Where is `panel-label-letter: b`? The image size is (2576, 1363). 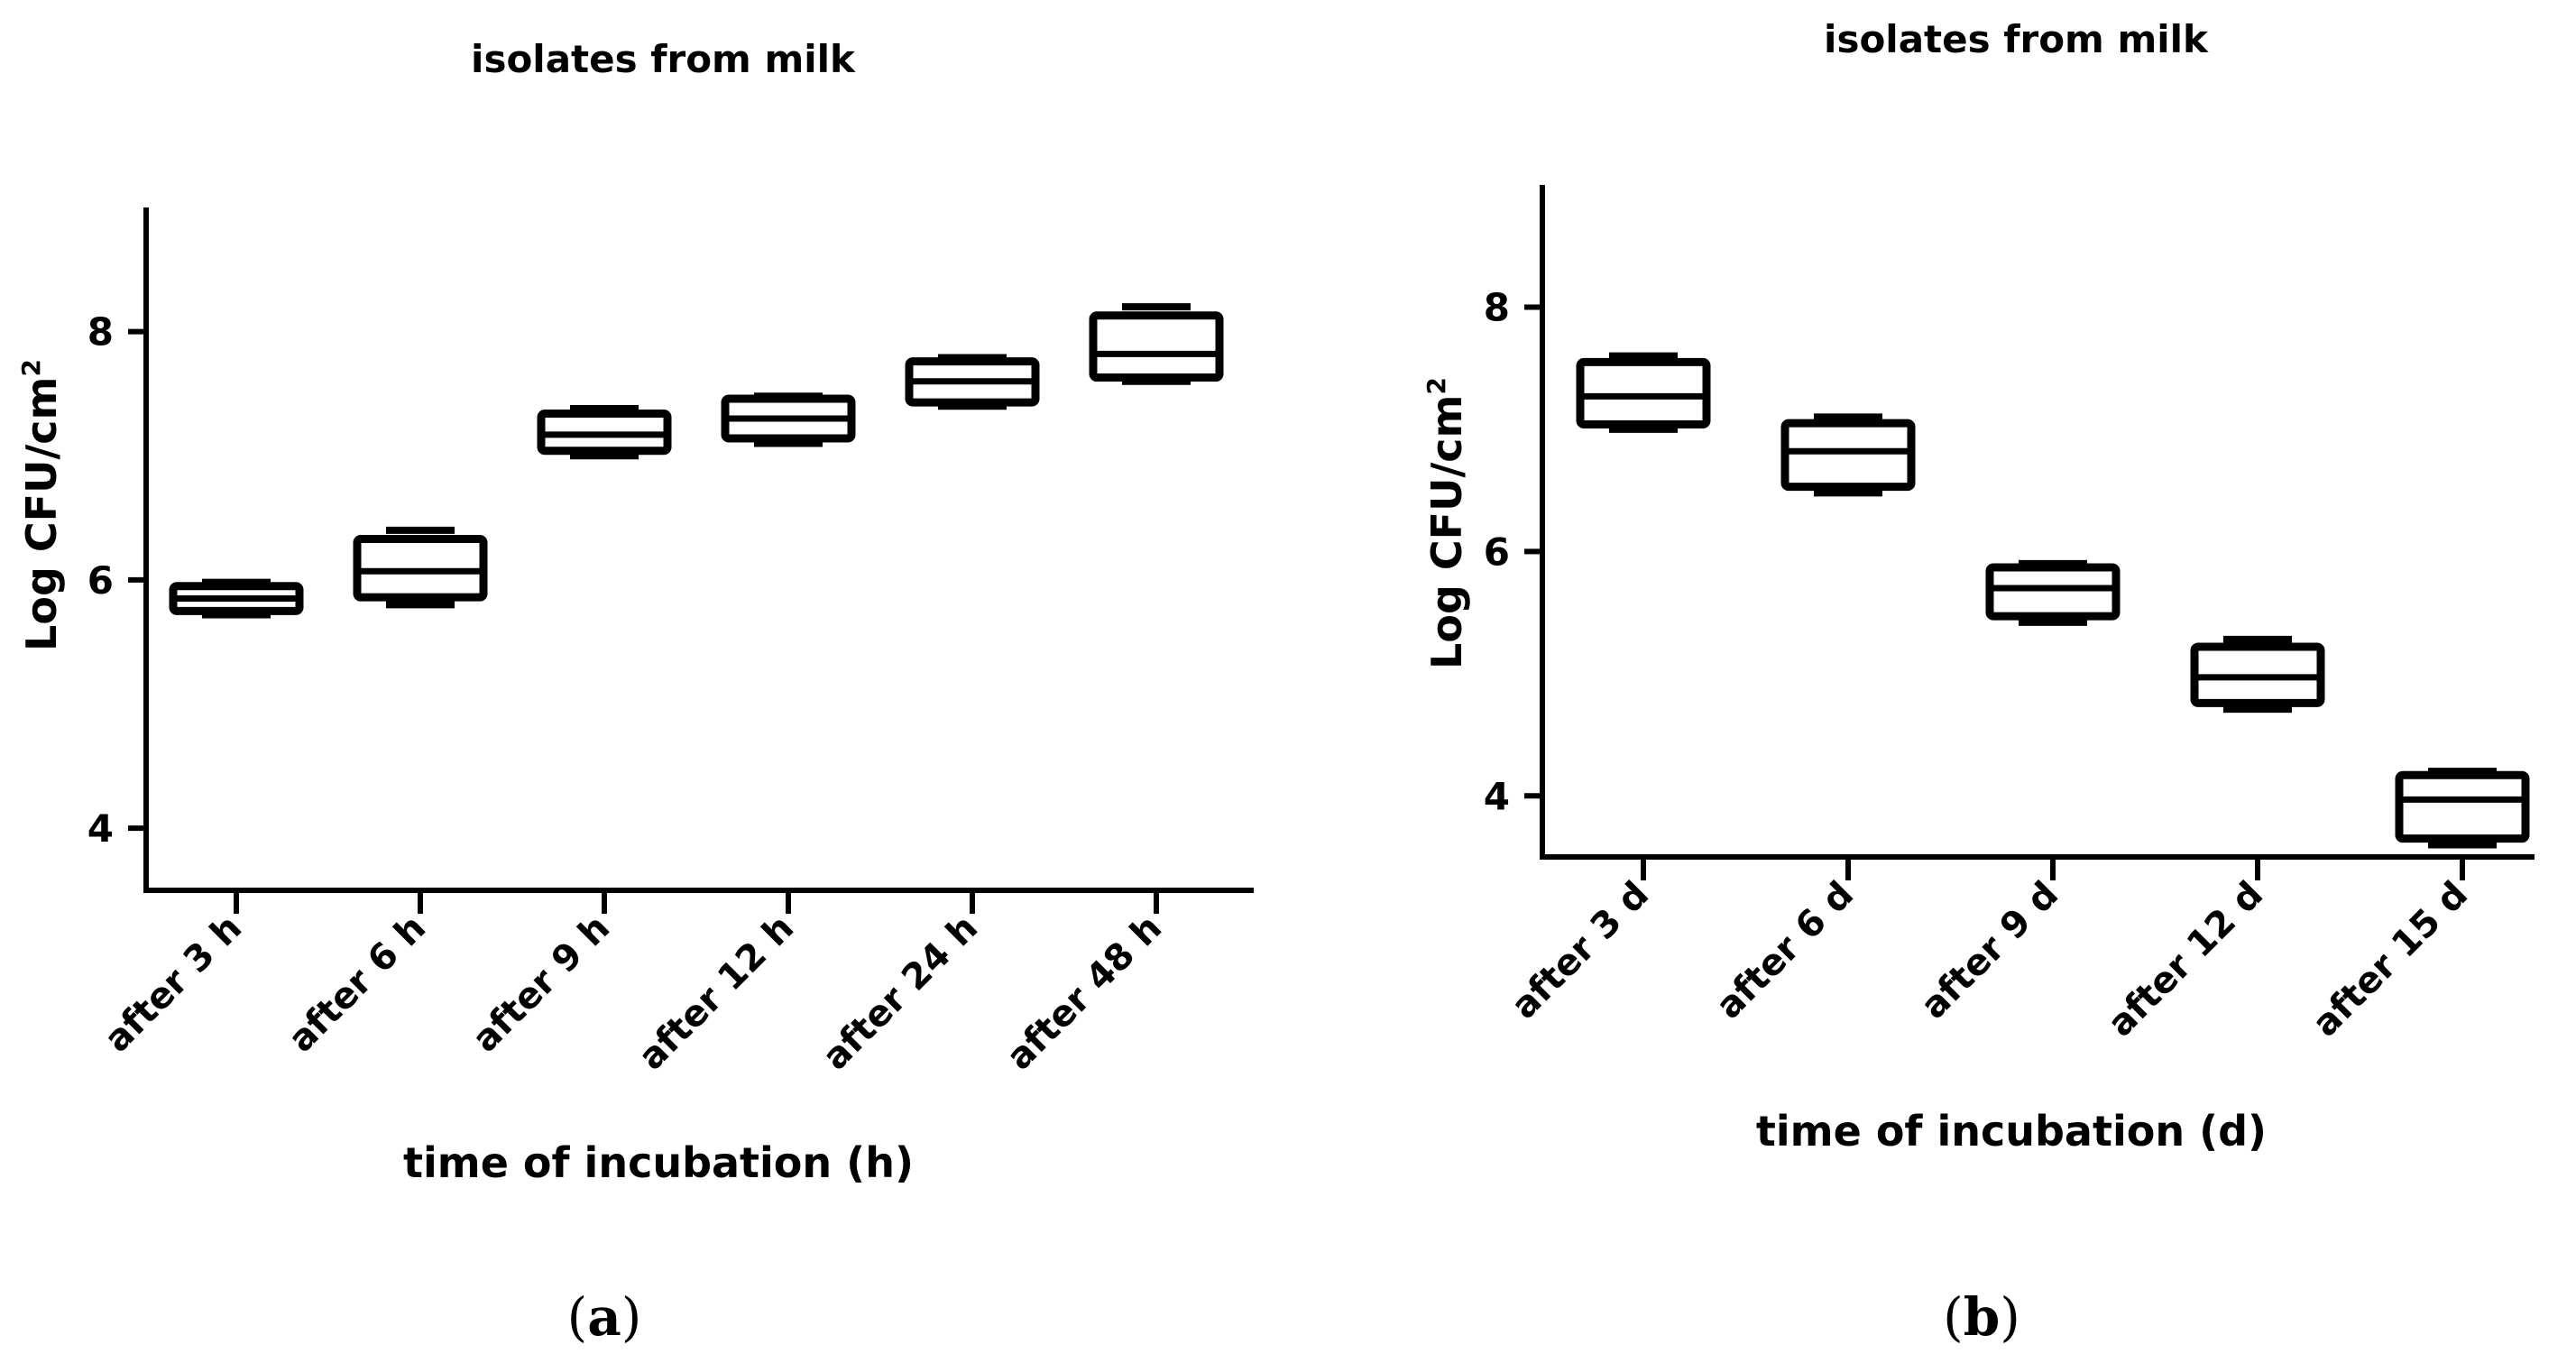 panel-label-letter: b is located at coordinates (1982, 1317).